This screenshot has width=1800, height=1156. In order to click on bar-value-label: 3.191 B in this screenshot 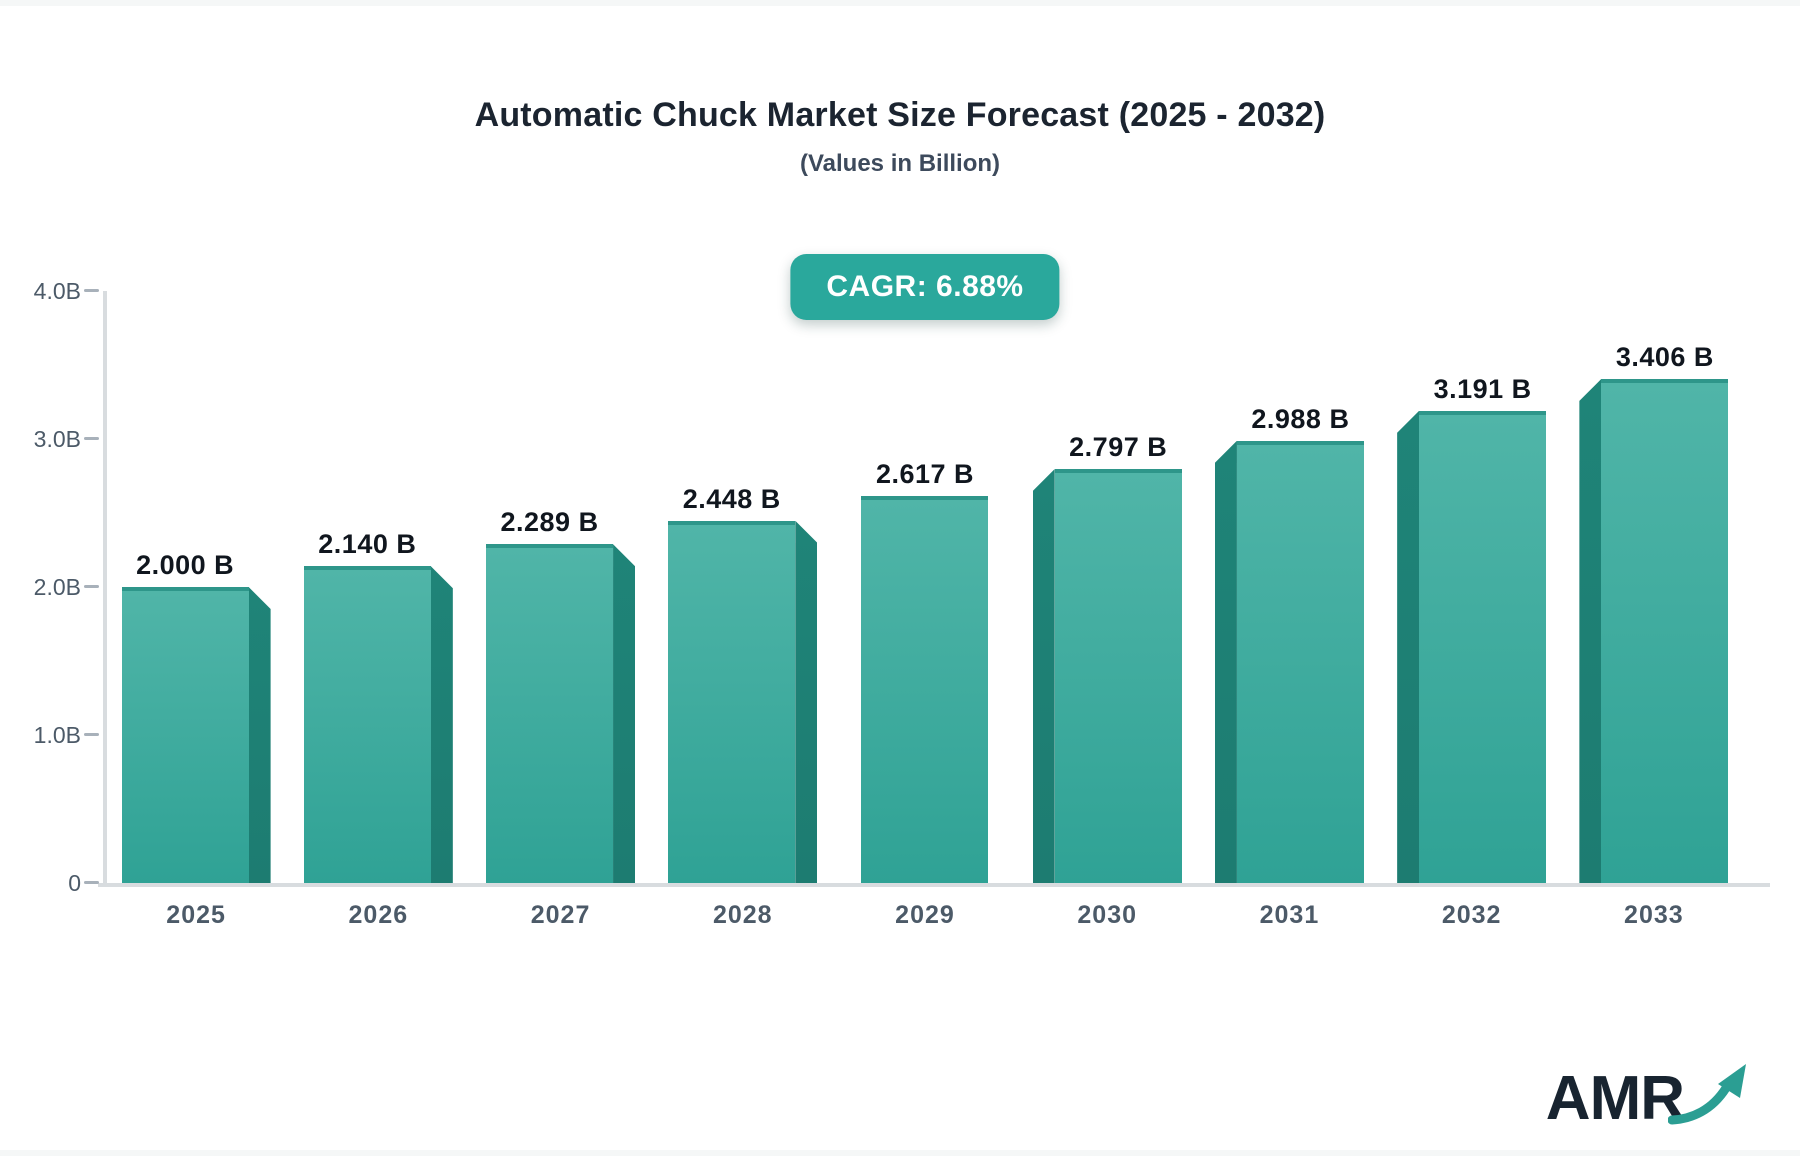, I will do `click(1482, 388)`.